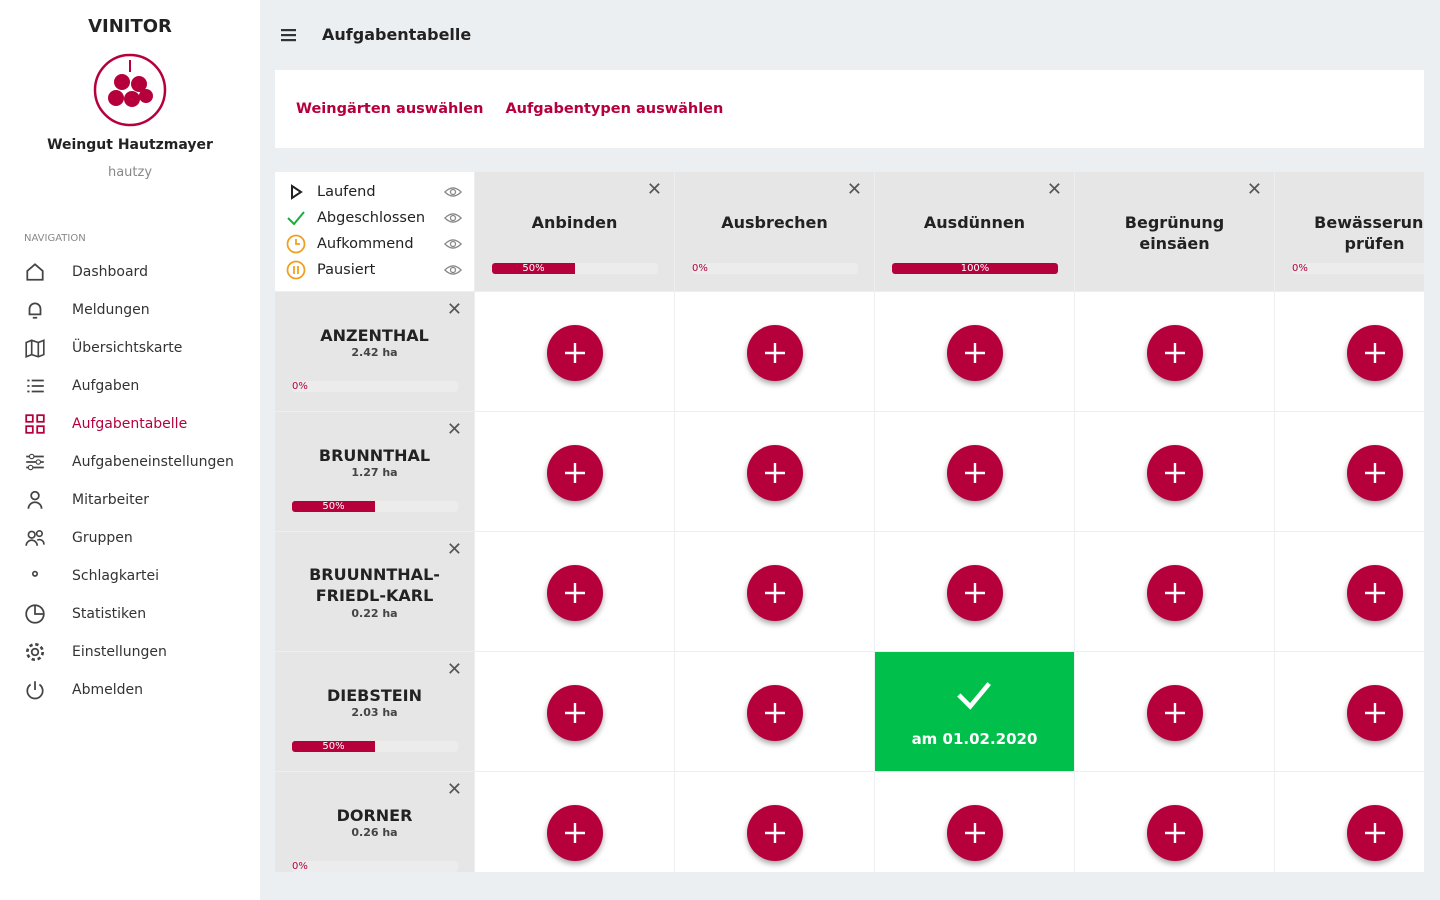 Image resolution: width=1440 pixels, height=900 pixels. Describe the element at coordinates (139, 348) in the screenshot. I see `nav-item: Übersichtskarte` at that location.